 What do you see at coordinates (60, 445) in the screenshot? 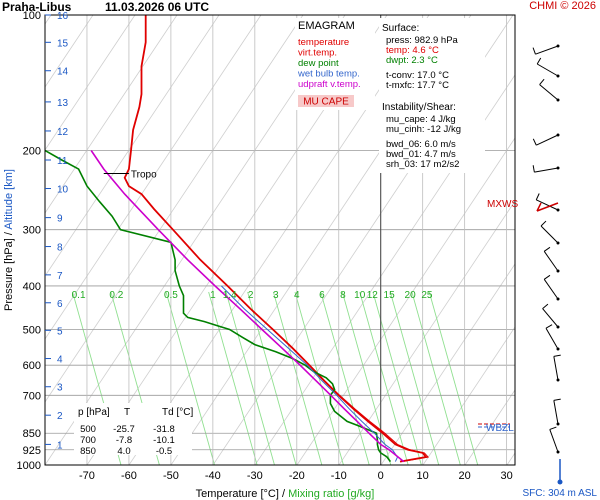
I see `altitude-tick-label: 1` at bounding box center [60, 445].